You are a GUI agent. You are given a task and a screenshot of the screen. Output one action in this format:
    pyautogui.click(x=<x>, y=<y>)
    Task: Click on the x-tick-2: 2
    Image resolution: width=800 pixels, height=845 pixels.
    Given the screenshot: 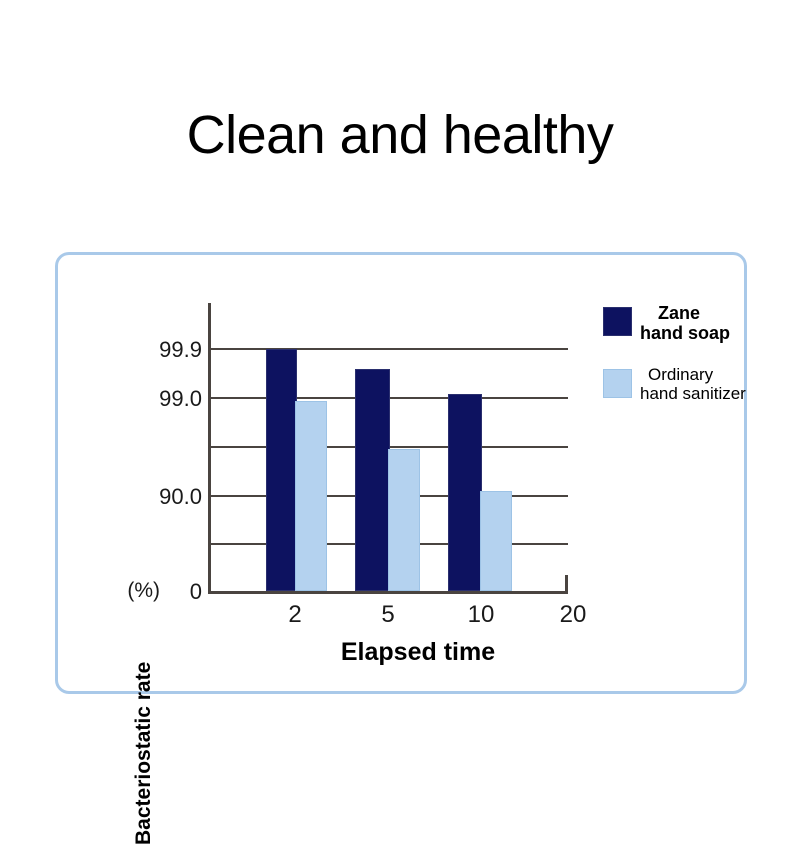 What is the action you would take?
    pyautogui.click(x=295, y=614)
    